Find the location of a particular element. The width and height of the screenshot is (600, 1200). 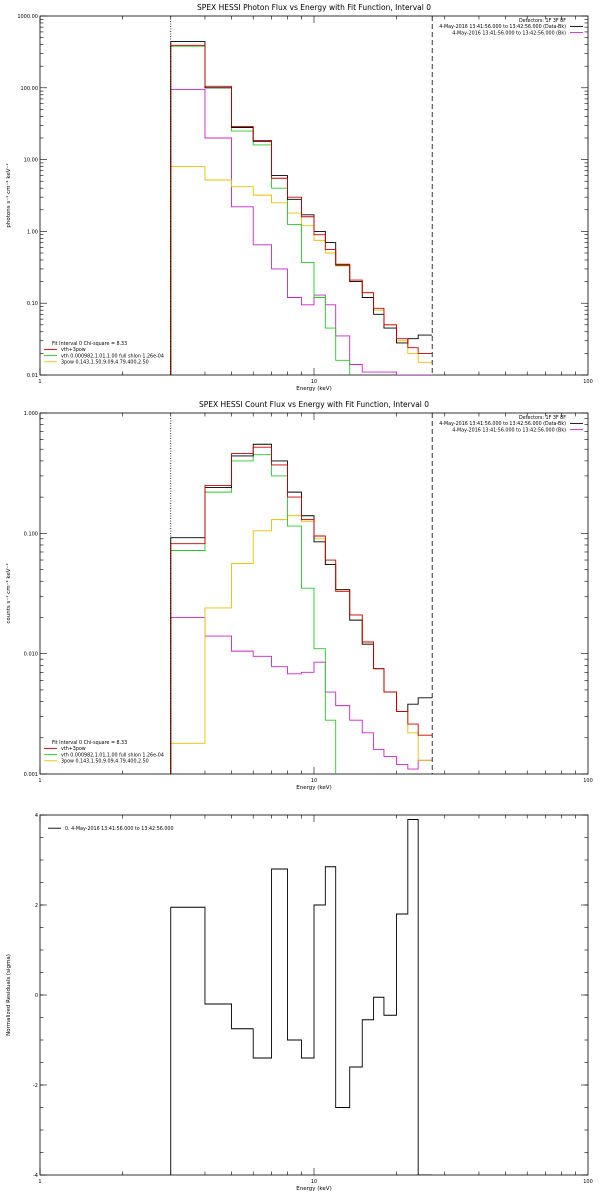

y-tick-label: 0.01 is located at coordinates (32, 376).